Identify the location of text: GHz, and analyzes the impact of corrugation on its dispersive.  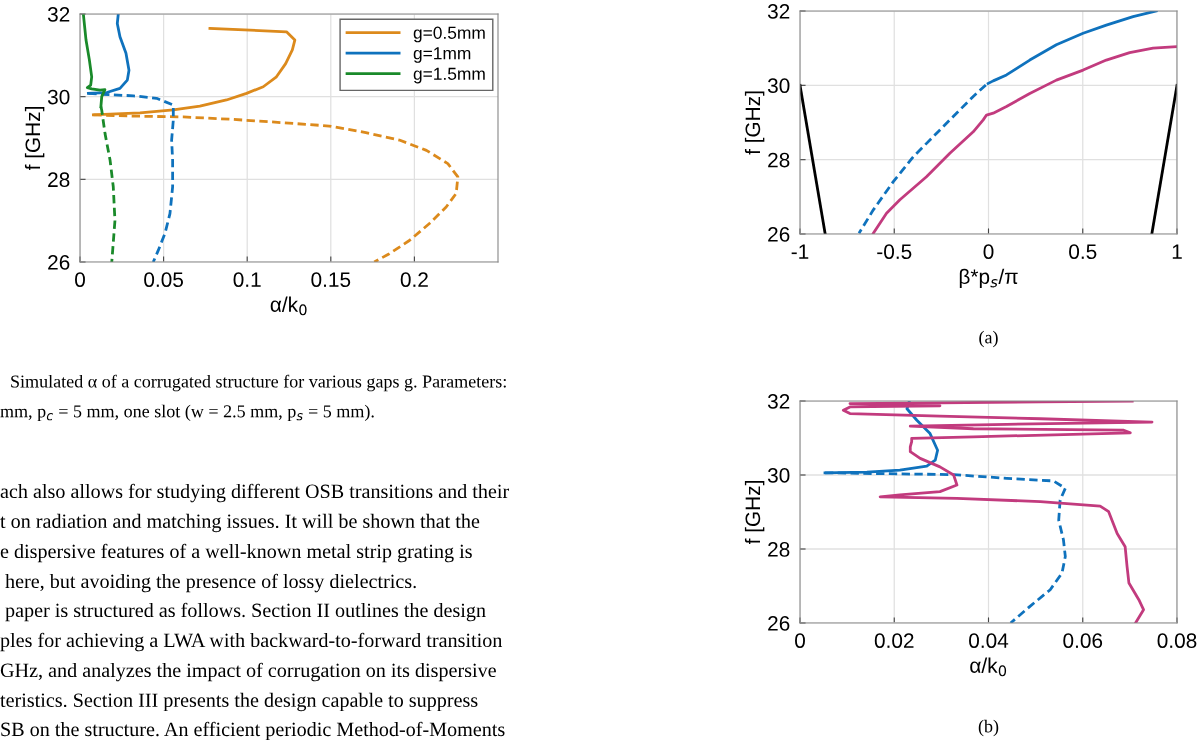
(248, 672).